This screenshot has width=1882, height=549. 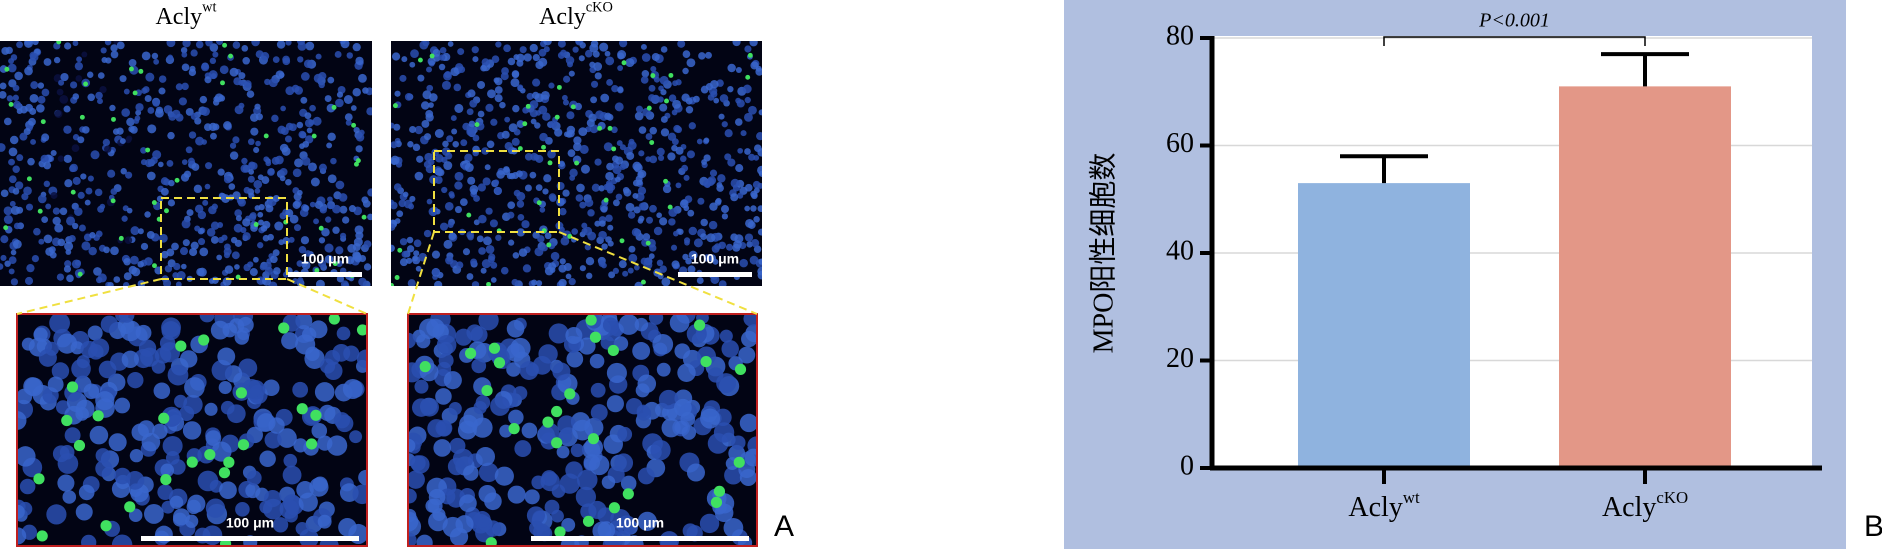 What do you see at coordinates (89, 296) in the screenshot?
I see `roi-line` at bounding box center [89, 296].